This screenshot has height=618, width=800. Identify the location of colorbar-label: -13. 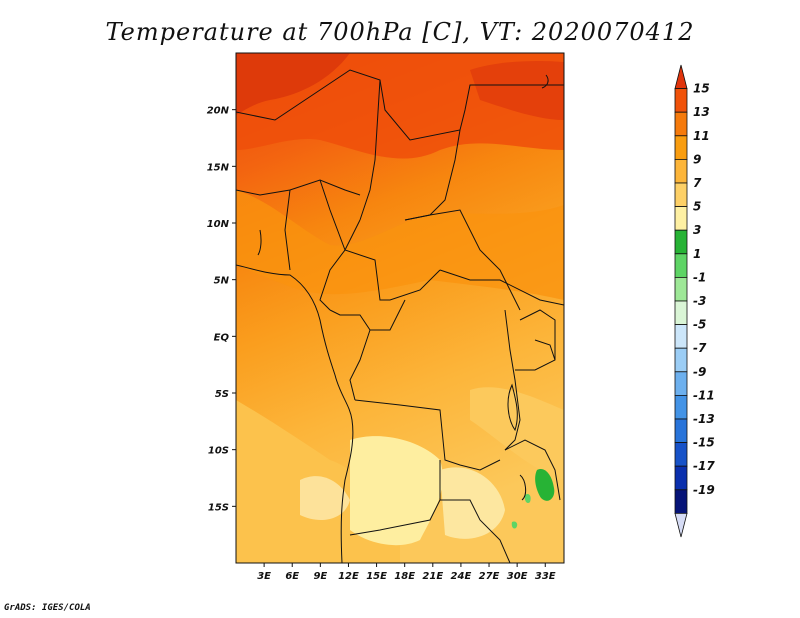
(704, 419).